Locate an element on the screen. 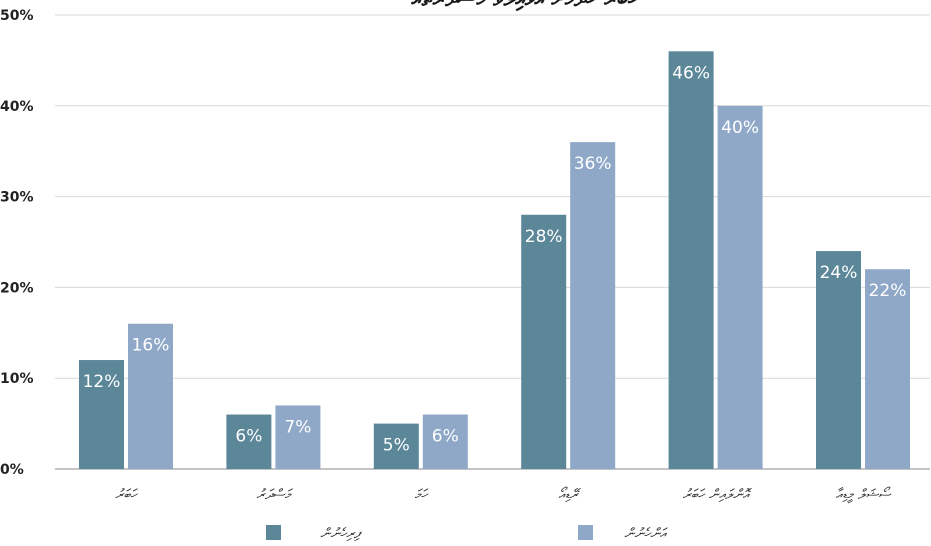 The width and height of the screenshot is (931, 546). data-label: 40% is located at coordinates (740, 128).